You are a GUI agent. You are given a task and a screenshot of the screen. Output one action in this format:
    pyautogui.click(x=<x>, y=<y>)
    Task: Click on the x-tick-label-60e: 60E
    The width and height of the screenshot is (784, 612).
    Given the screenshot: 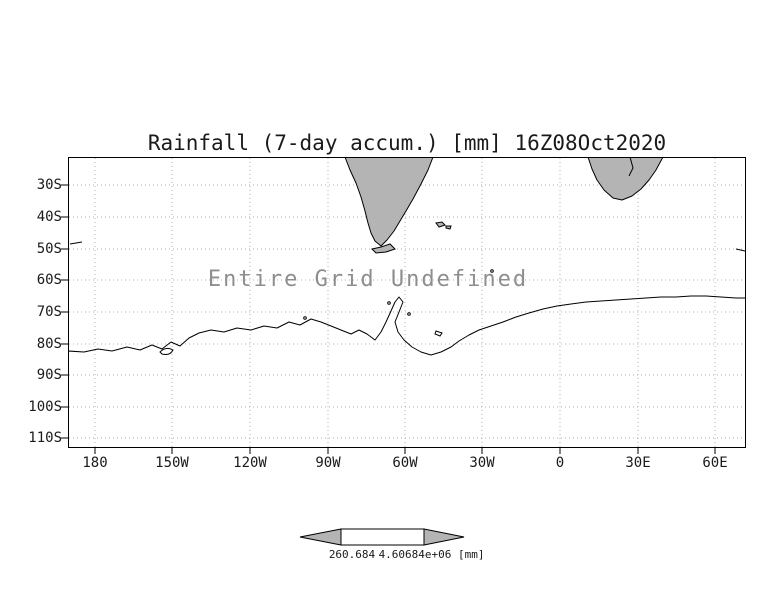 What is the action you would take?
    pyautogui.click(x=715, y=463)
    